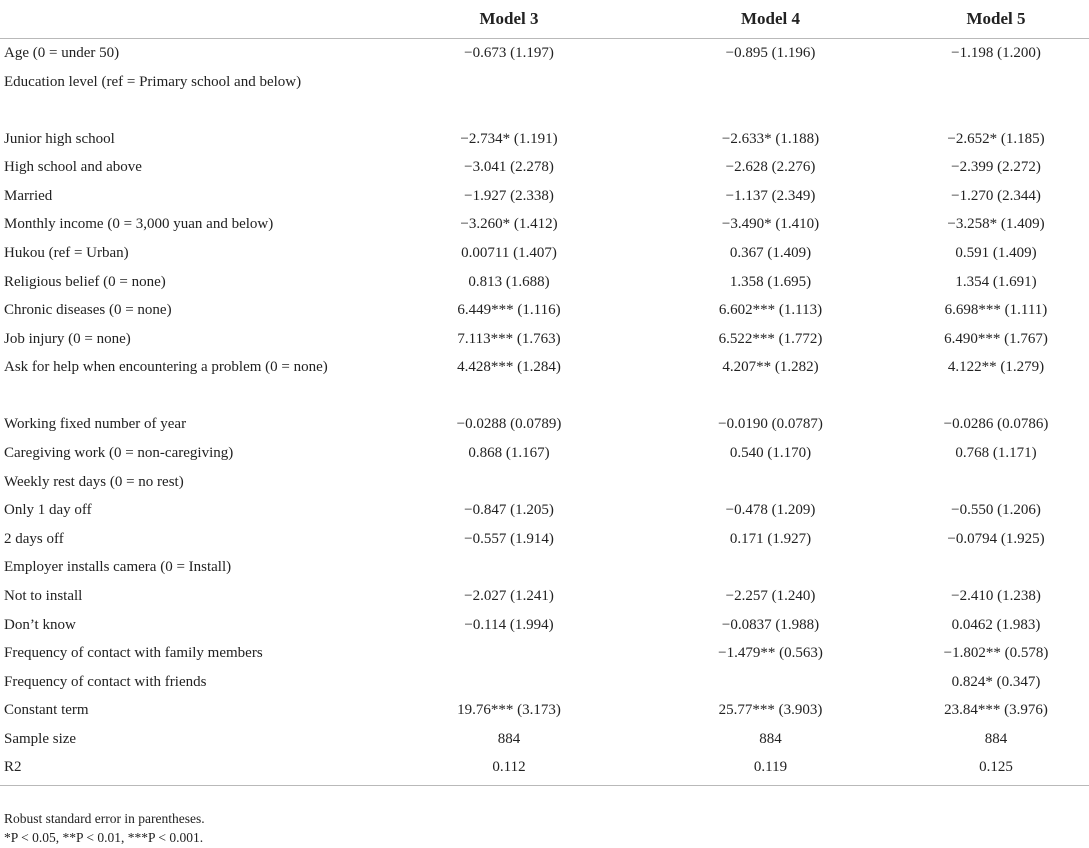  What do you see at coordinates (996, 167) in the screenshot?
I see `model-5-cell: −2.399 (2.272)` at bounding box center [996, 167].